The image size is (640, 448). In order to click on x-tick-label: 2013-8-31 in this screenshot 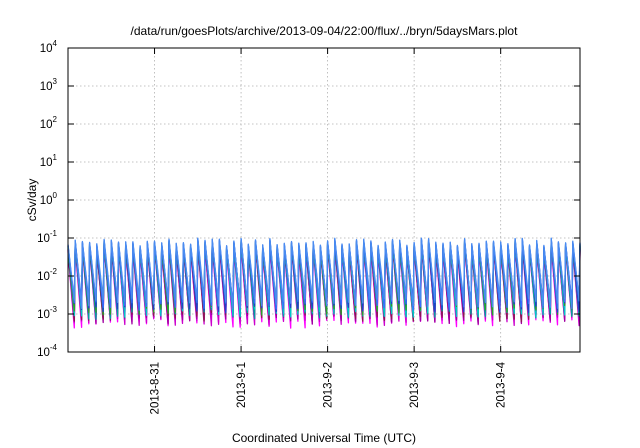, I will do `click(156, 388)`.